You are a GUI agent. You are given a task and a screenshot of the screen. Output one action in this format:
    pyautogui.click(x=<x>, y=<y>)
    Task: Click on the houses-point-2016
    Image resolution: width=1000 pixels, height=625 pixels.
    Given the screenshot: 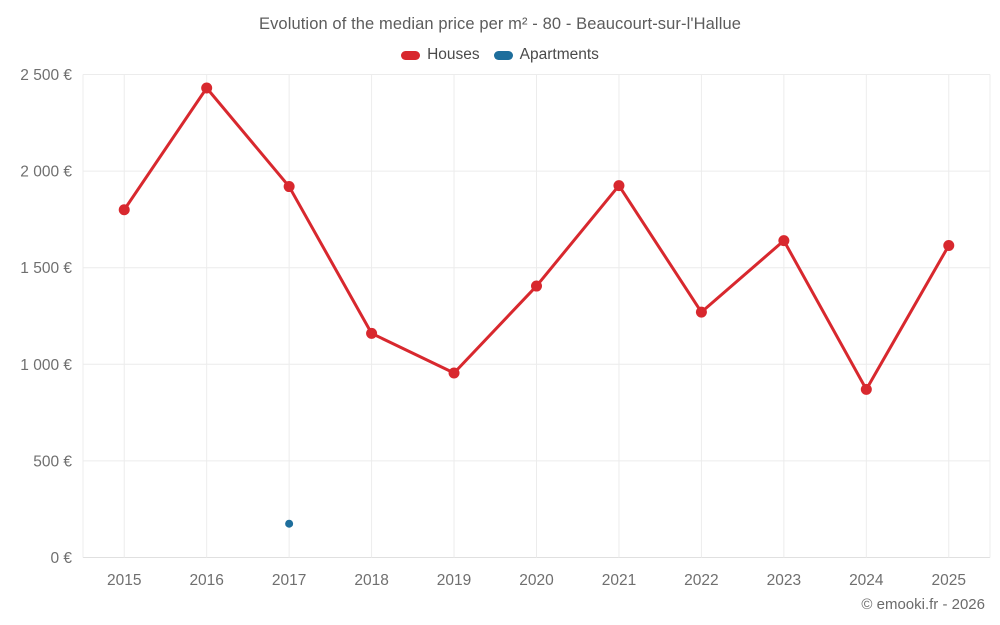 What is the action you would take?
    pyautogui.click(x=207, y=88)
    